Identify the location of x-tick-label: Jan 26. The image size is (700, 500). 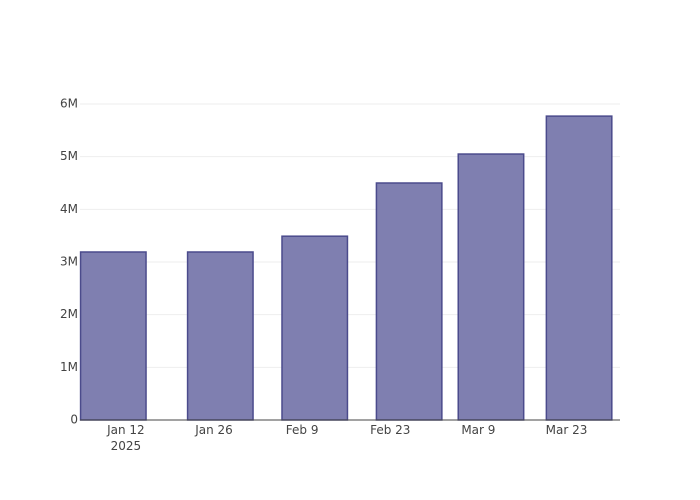
(214, 430).